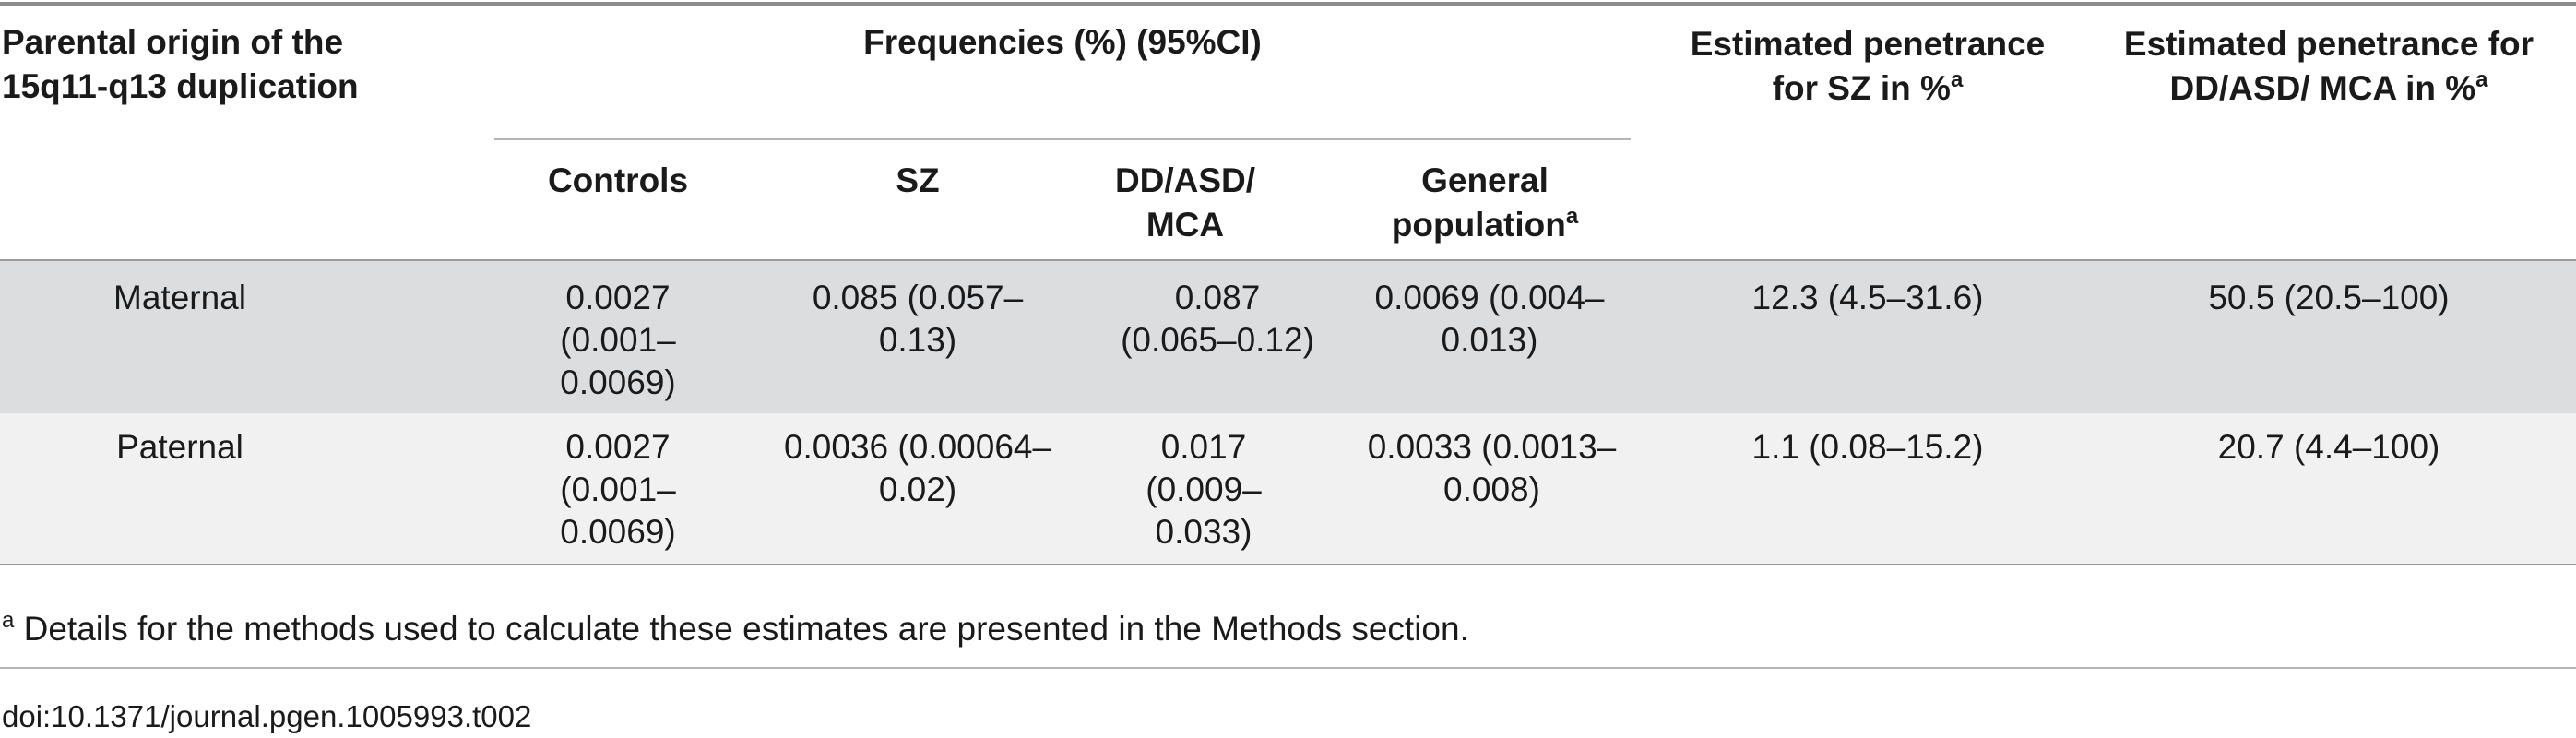 Image resolution: width=2576 pixels, height=738 pixels. What do you see at coordinates (1217, 319) in the screenshot?
I see `cell-maternal-dd-asd-mca: 0.087 (0.065–0.12)` at bounding box center [1217, 319].